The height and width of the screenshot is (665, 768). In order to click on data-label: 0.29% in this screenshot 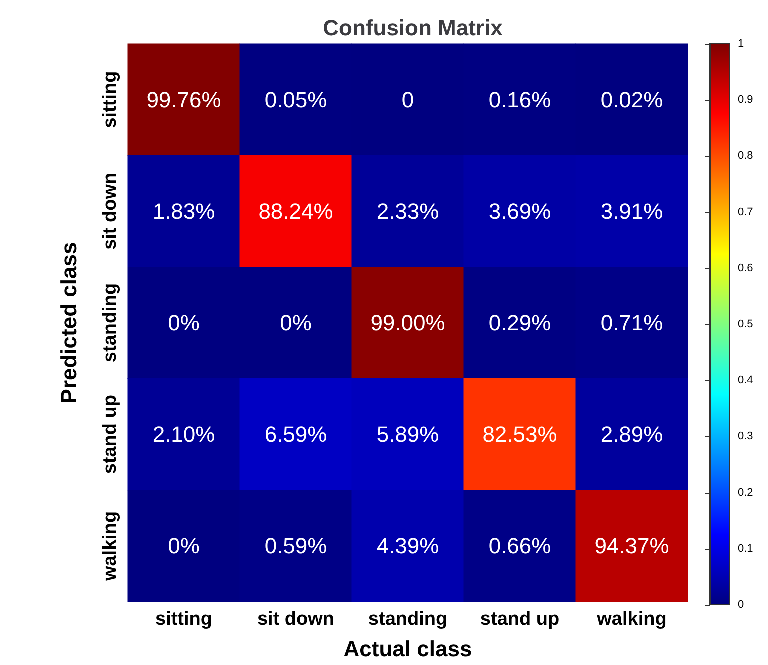, I will do `click(520, 323)`.